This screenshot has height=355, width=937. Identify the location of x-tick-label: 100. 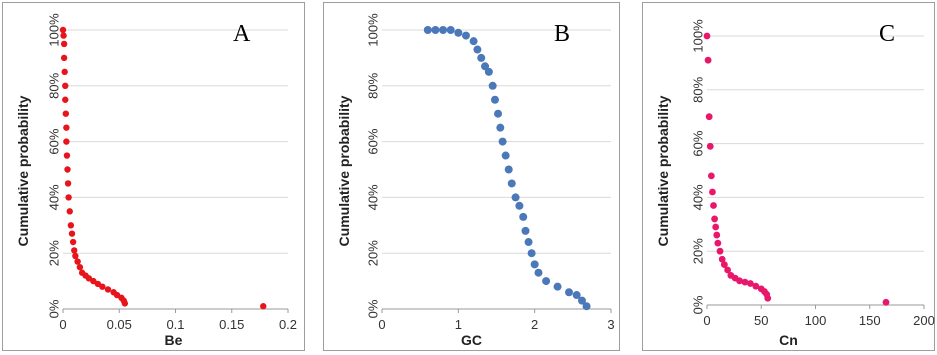
(816, 320).